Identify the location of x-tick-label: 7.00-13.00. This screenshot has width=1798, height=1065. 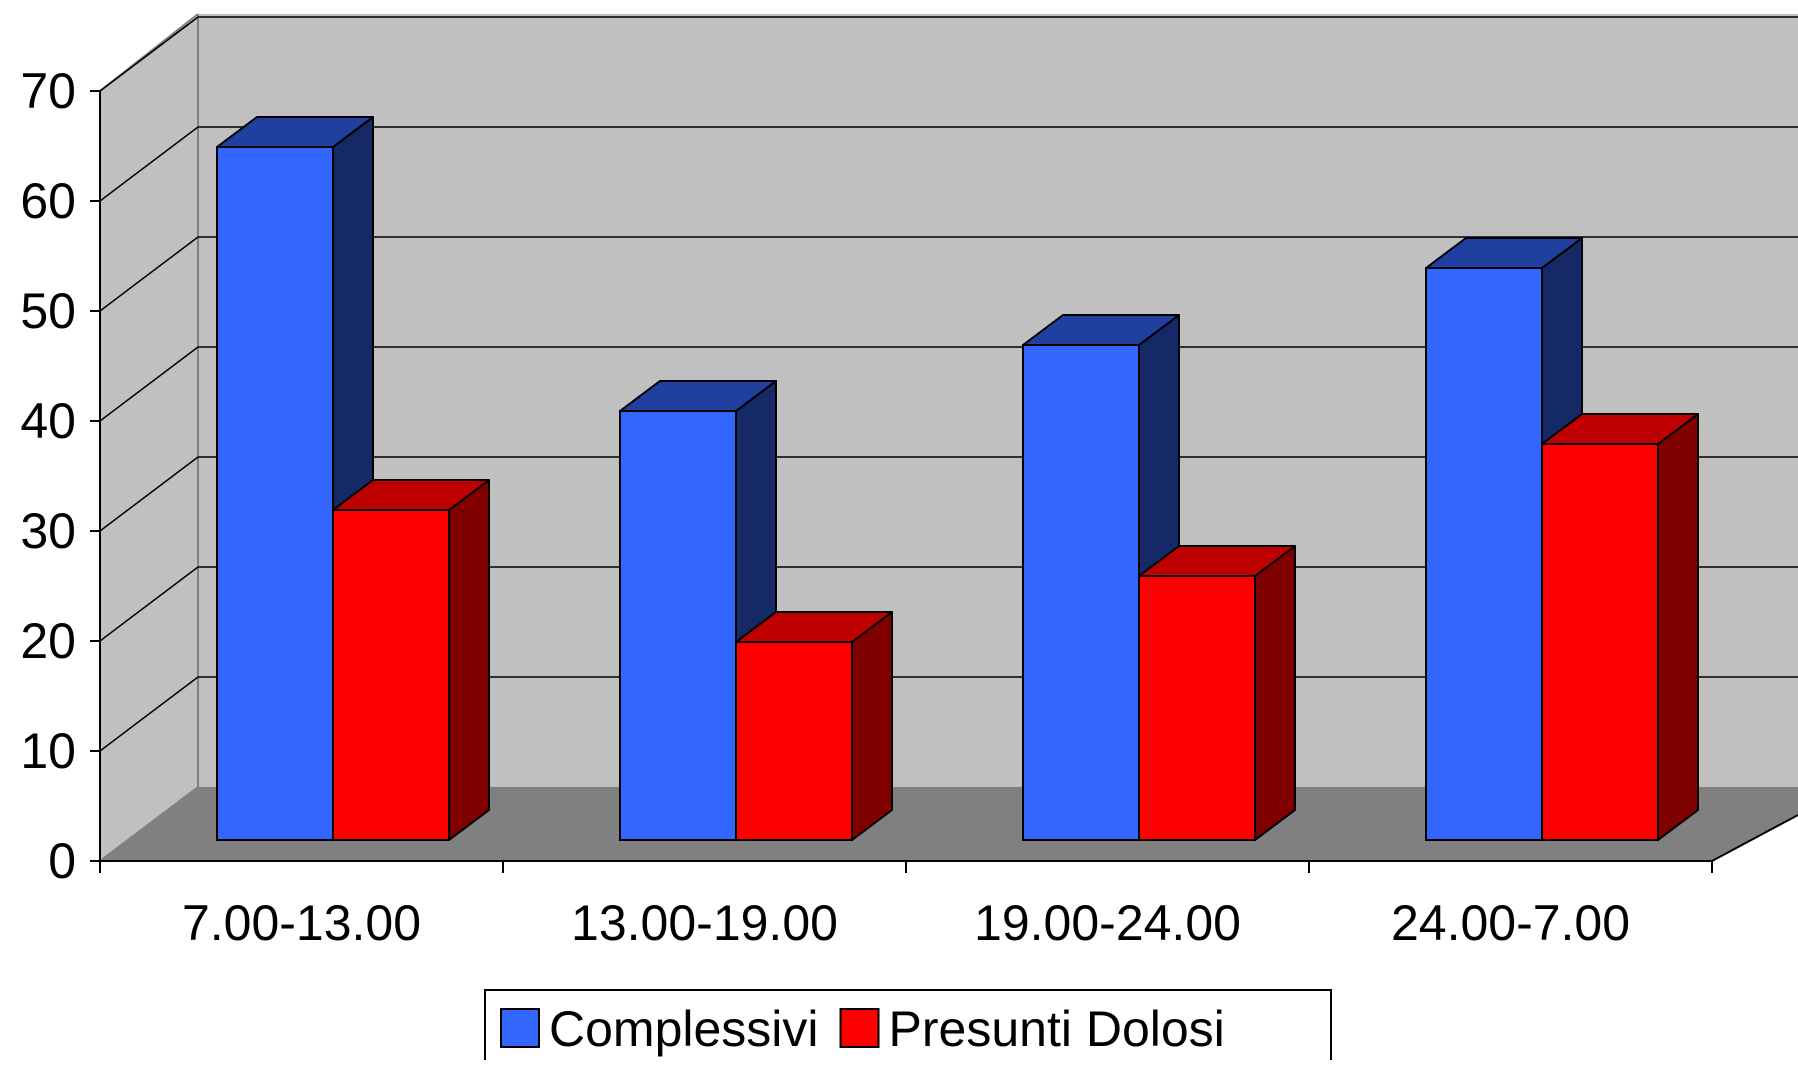
(301, 923).